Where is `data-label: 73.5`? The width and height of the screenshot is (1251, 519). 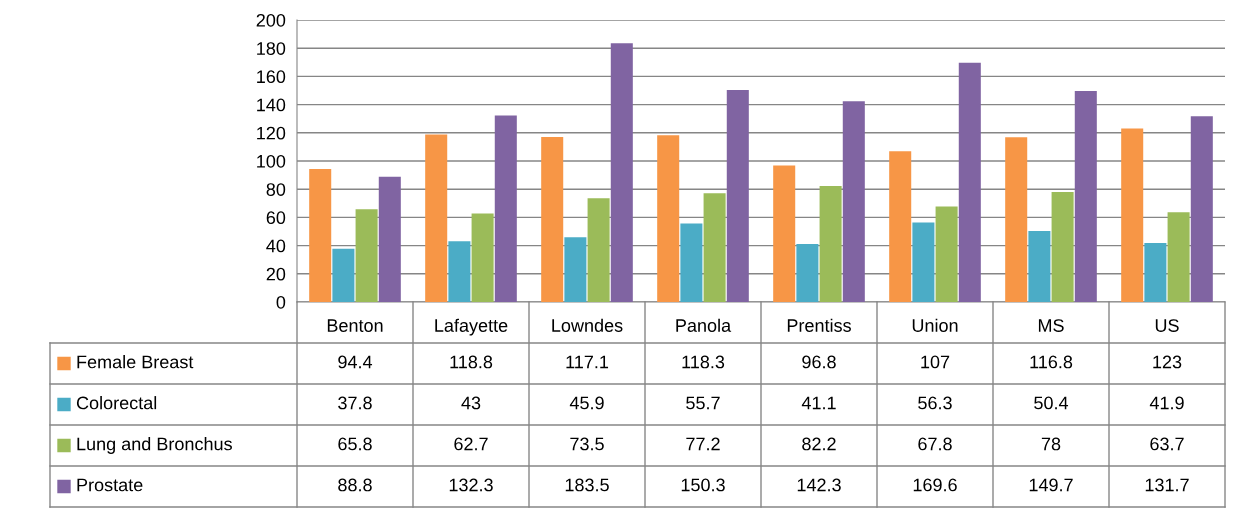 data-label: 73.5 is located at coordinates (587, 444).